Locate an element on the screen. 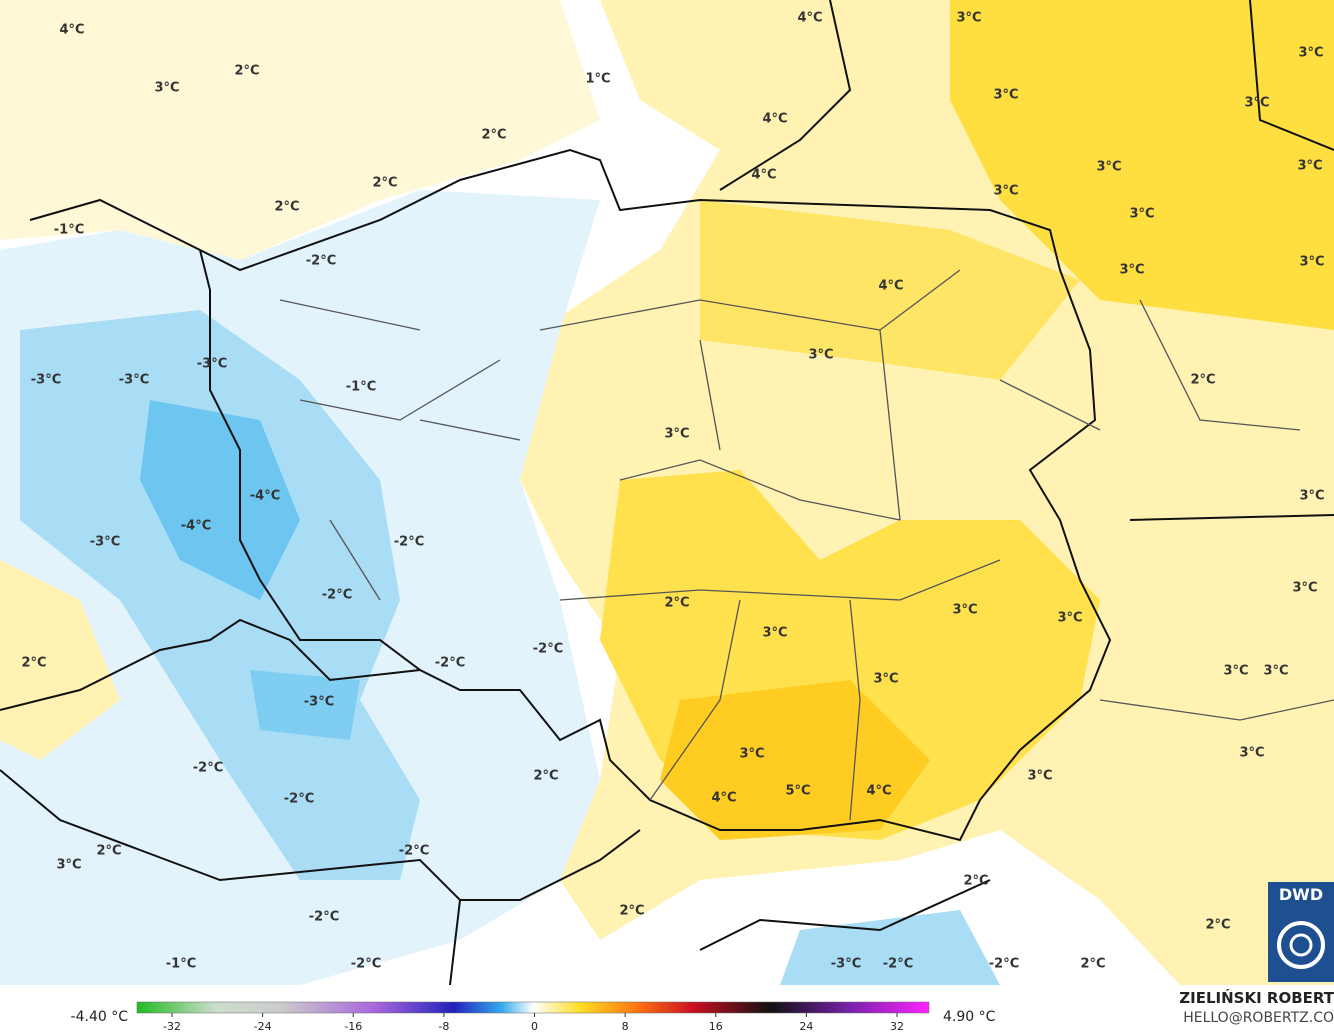 Image resolution: width=1334 pixels, height=1035 pixels. logo-text: DWD is located at coordinates (1301, 894).